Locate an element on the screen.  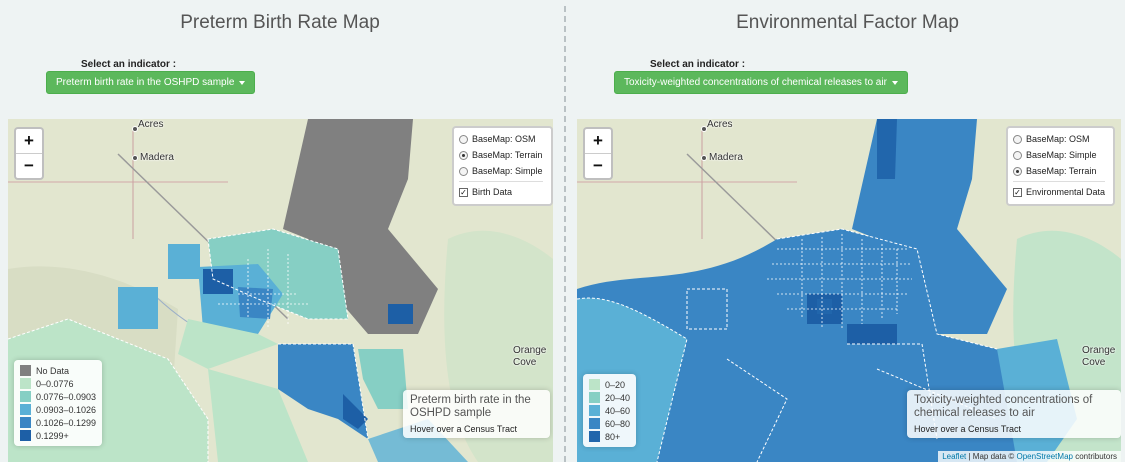
legend-label: 80+ is located at coordinates (613, 436).